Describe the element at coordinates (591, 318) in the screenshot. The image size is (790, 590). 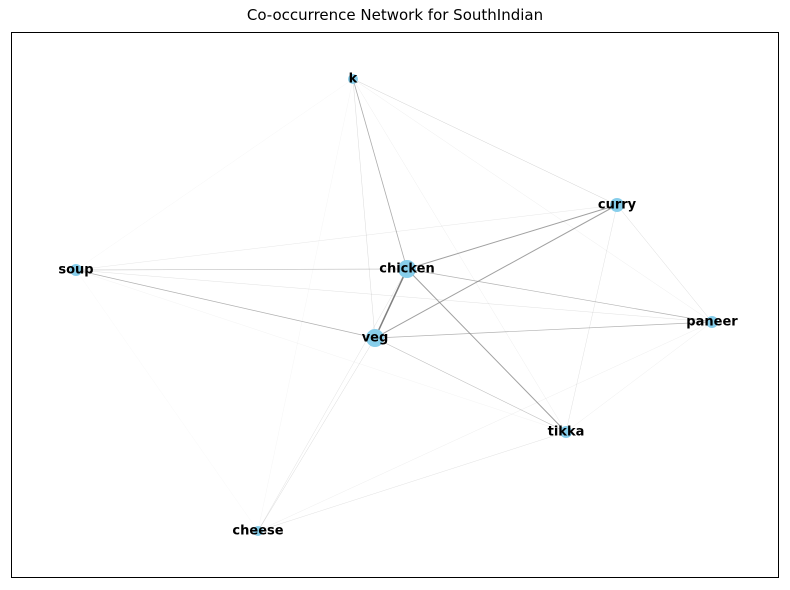
I see `edge-curry-tikka` at that location.